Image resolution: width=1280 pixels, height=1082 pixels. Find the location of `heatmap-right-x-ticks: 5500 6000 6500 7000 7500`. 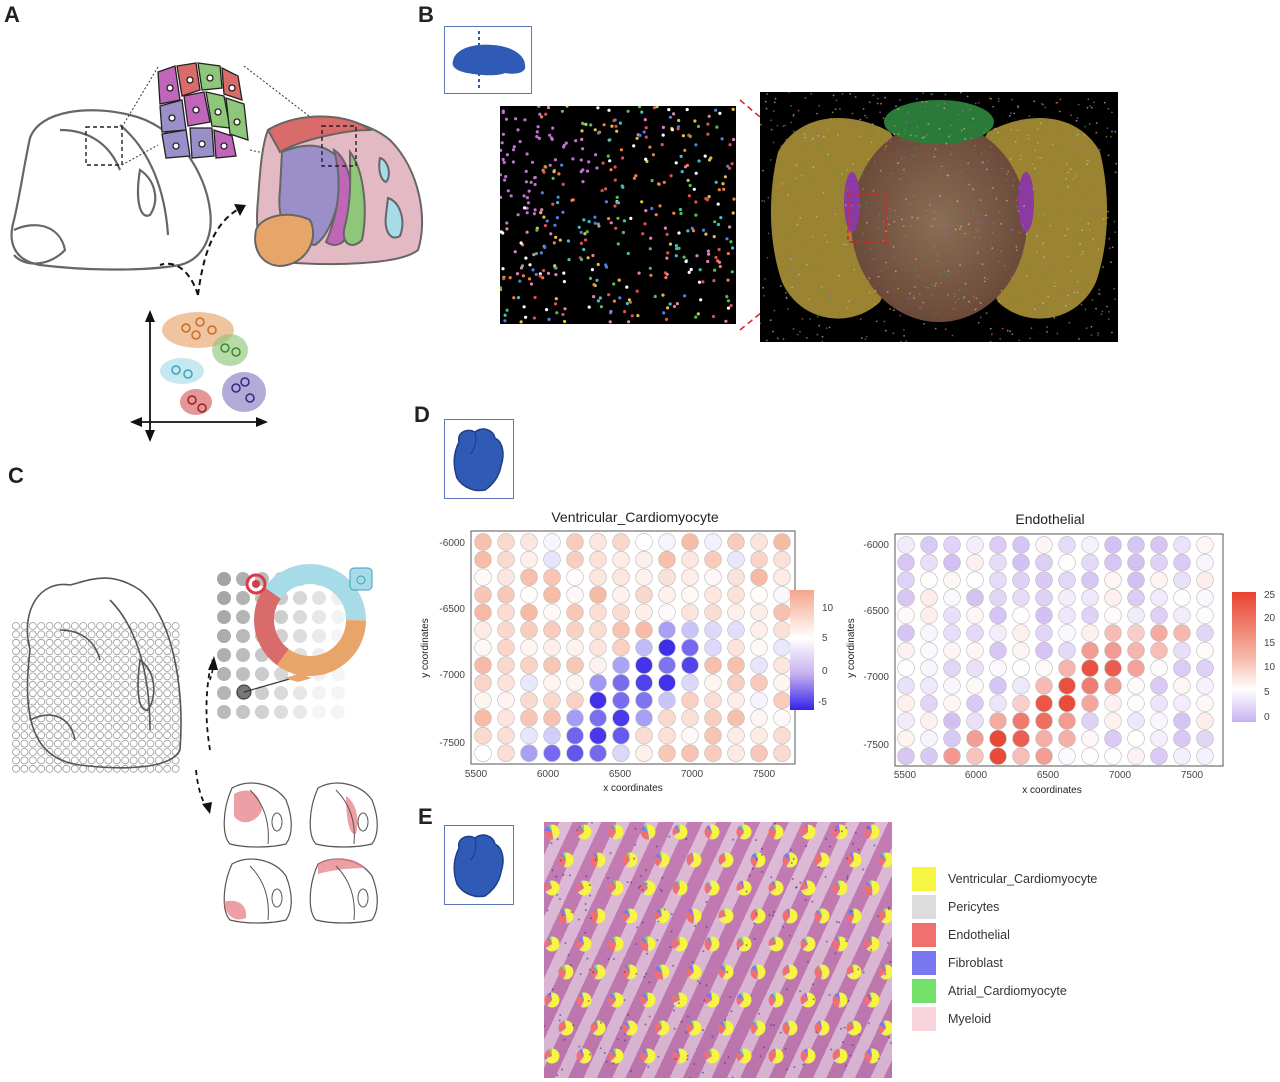

heatmap-right-x-ticks: 5500 6000 6500 7000 7500 is located at coordinates (1049, 775).